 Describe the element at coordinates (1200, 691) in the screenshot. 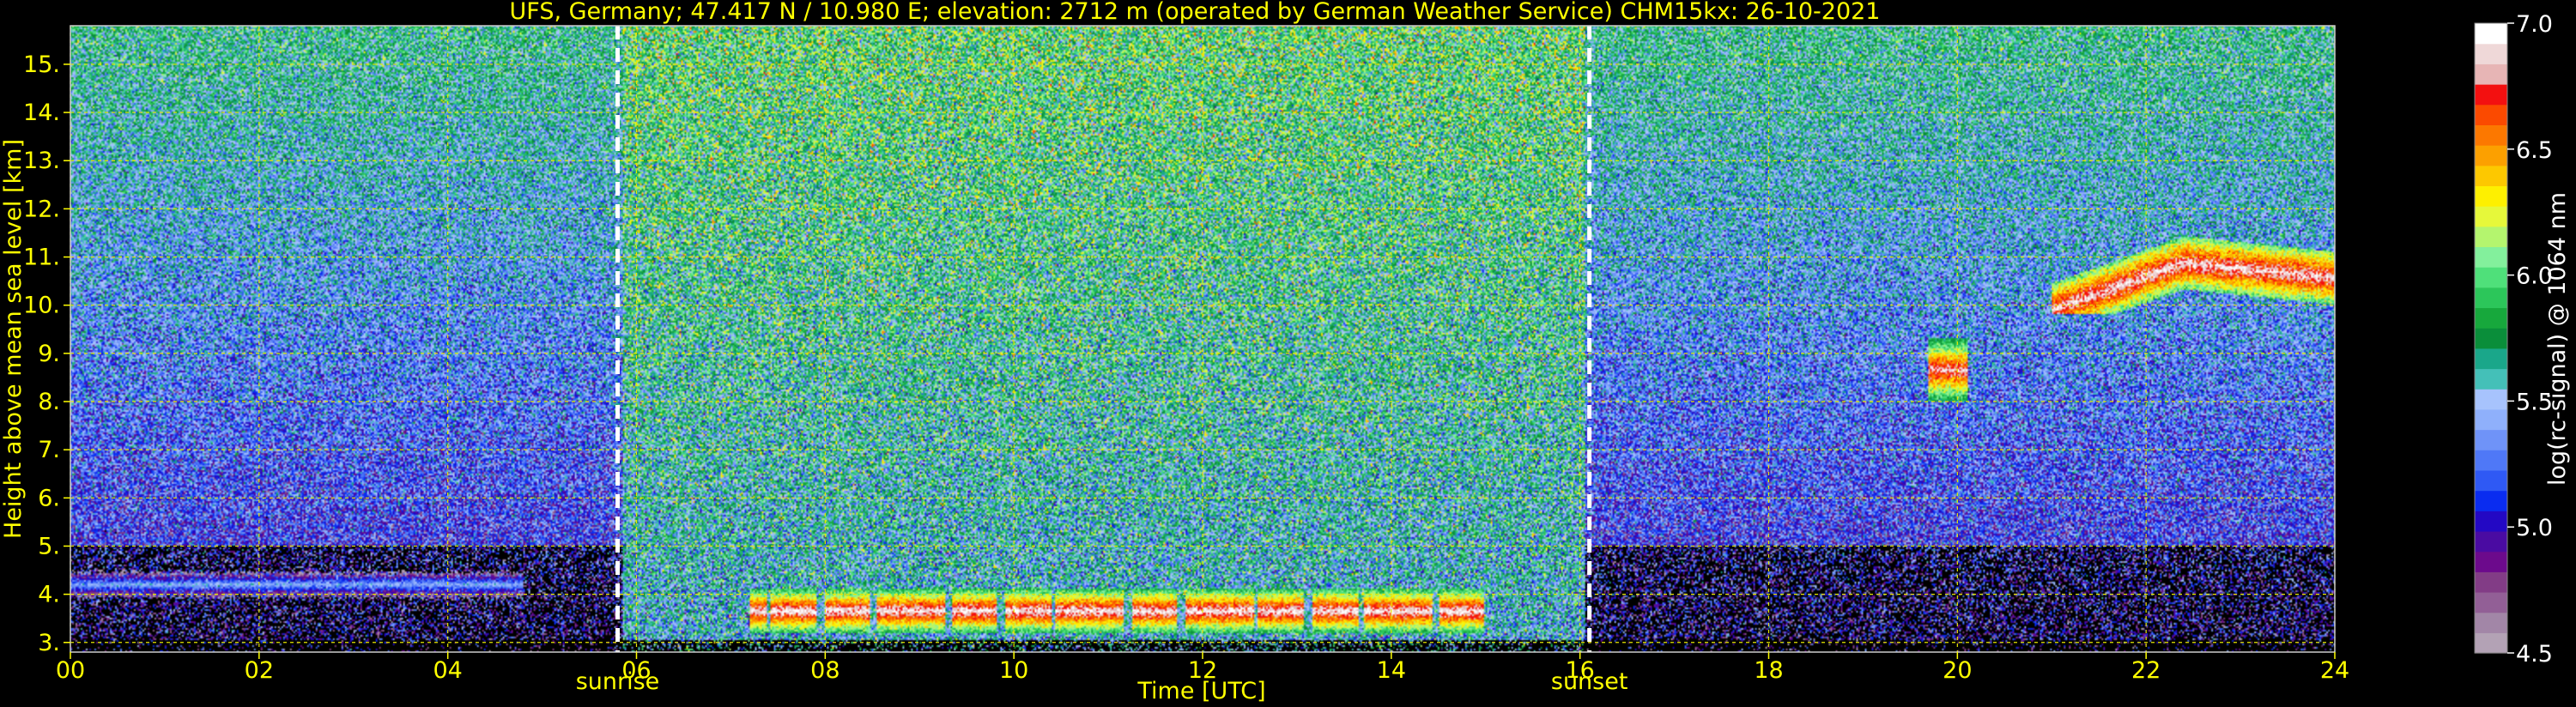

I see `x-axis-title: Time [UTC]` at that location.